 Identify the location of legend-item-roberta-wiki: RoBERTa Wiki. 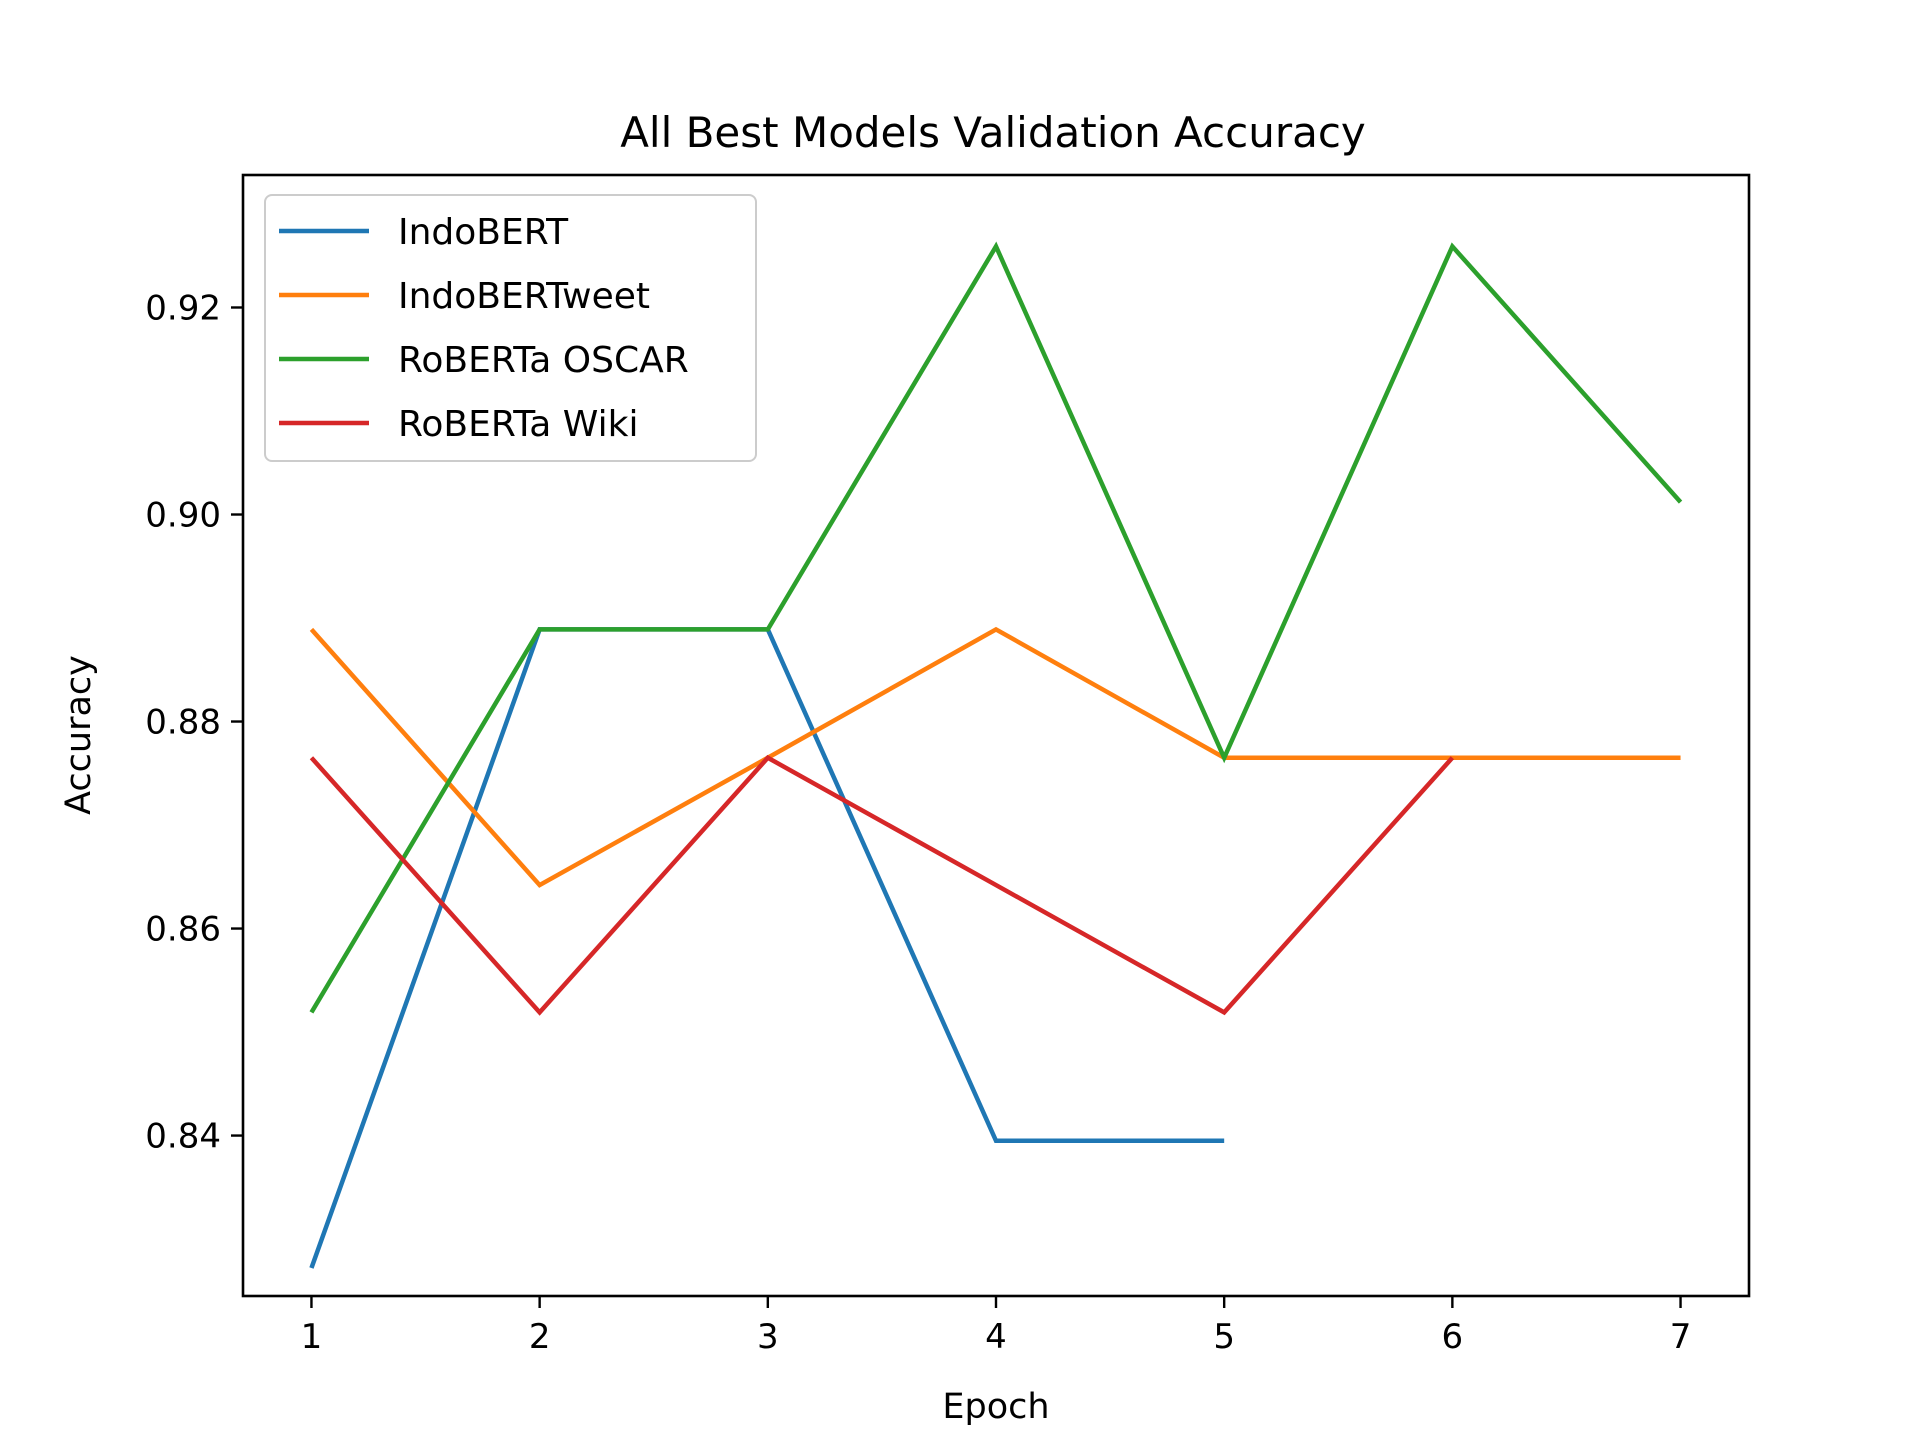
(458, 424).